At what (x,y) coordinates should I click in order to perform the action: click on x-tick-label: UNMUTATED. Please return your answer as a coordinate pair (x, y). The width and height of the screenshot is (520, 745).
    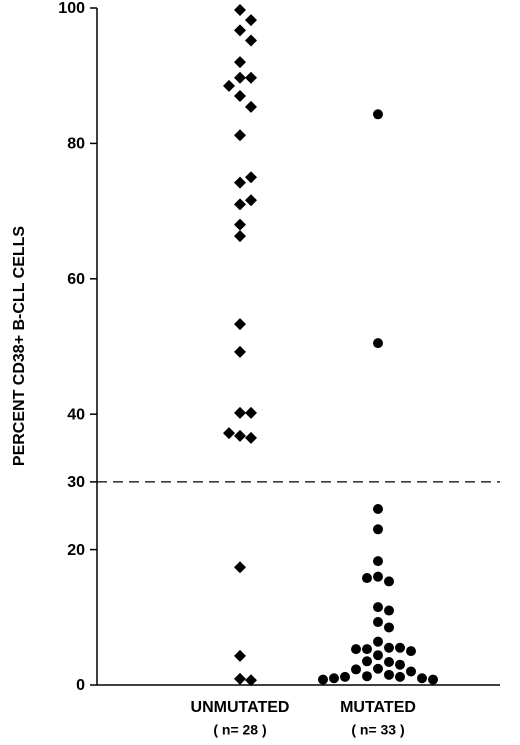
    Looking at the image, I should click on (240, 707).